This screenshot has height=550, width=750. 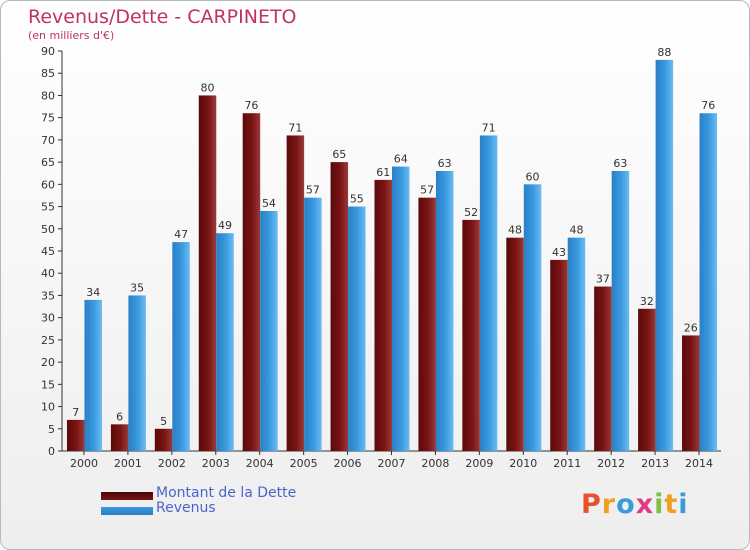 I want to click on y-tick-label: 60, so click(x=48, y=184).